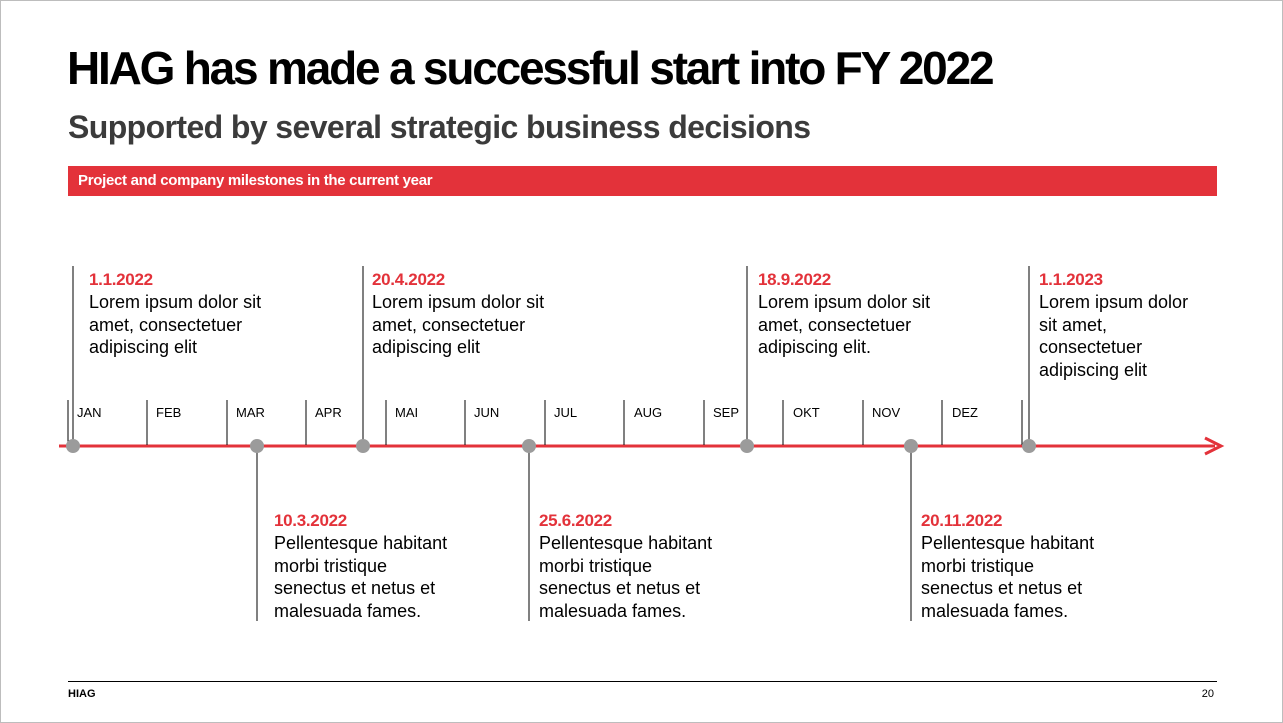  What do you see at coordinates (1091, 347) in the screenshot?
I see `milestone-description: consectetuer` at bounding box center [1091, 347].